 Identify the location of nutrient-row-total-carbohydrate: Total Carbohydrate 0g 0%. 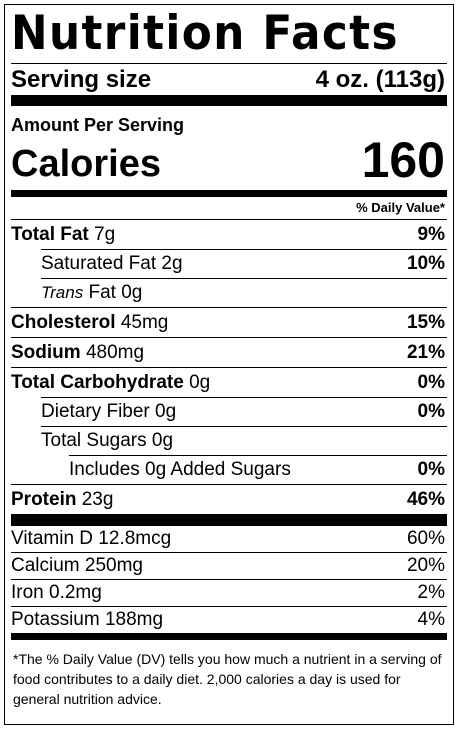
(229, 382).